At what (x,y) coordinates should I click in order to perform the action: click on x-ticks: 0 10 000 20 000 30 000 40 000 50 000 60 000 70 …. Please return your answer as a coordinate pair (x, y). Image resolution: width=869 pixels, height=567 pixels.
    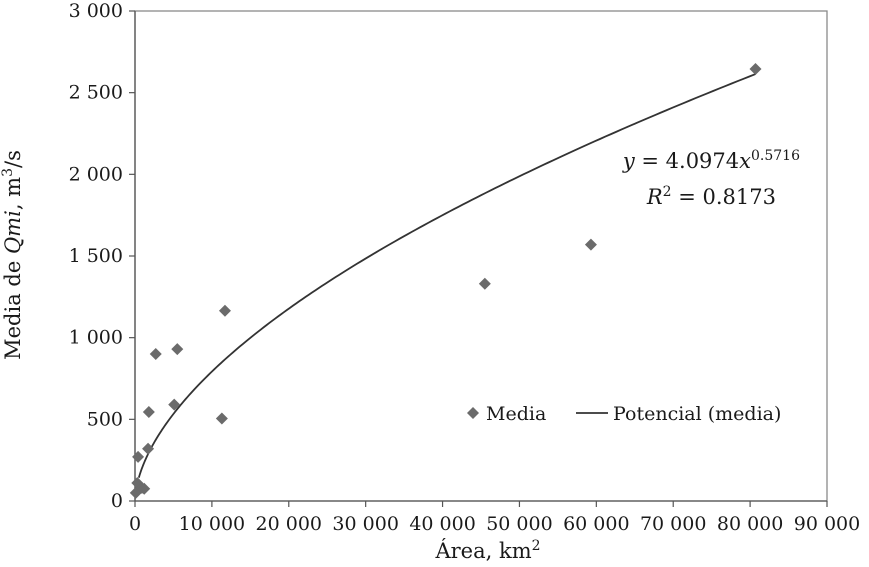
    Looking at the image, I should click on (494, 518).